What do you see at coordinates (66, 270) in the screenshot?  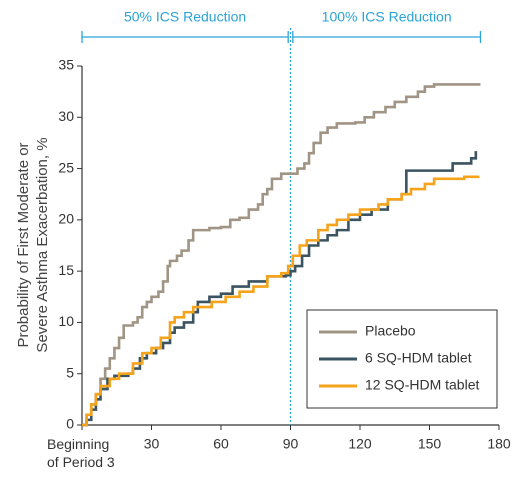 I see `y-tick-label: 15` at bounding box center [66, 270].